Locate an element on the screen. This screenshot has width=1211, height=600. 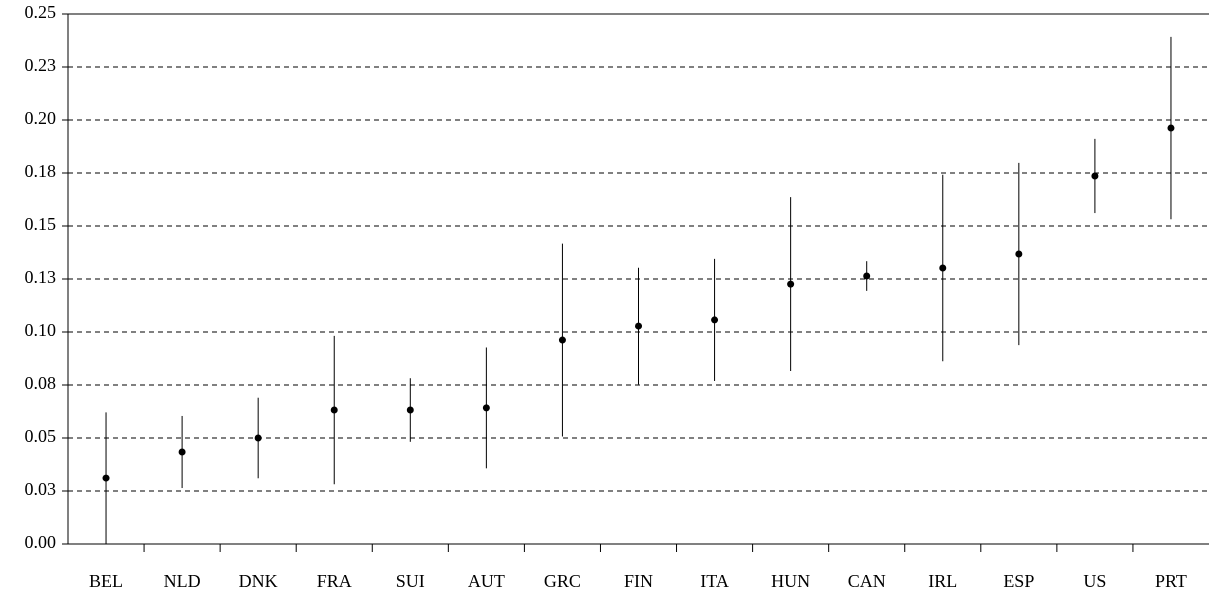
y-tick-label: 0.08 is located at coordinates (41, 383).